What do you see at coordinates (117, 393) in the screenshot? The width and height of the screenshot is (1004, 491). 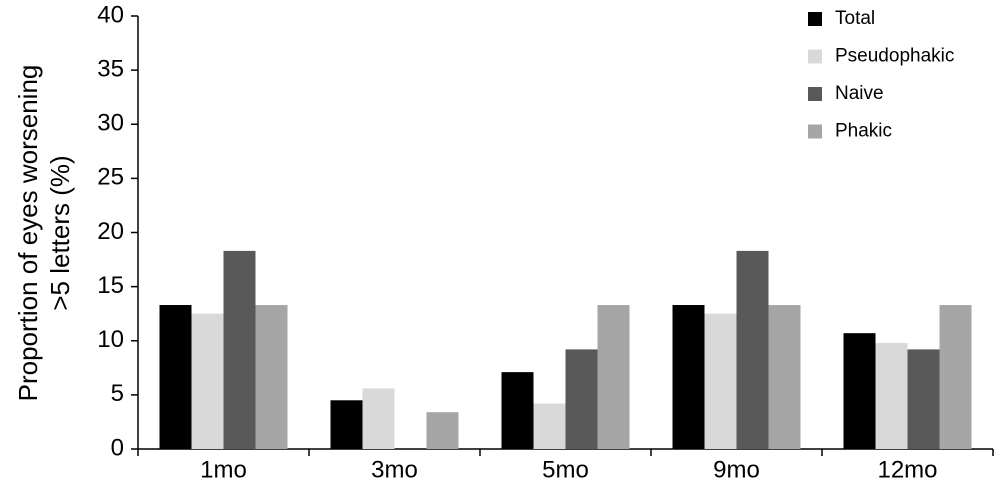 I see `y-tick-label: 5` at bounding box center [117, 393].